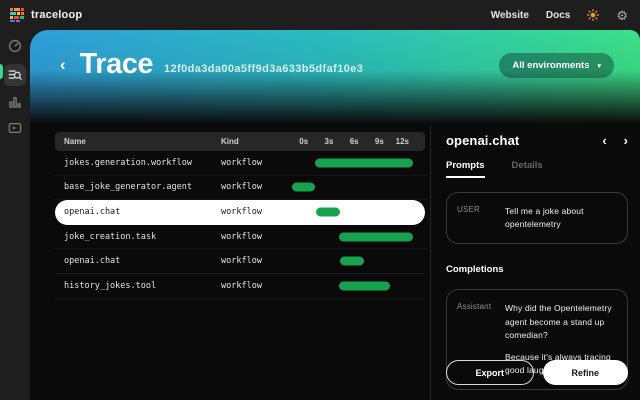 The image size is (640, 400). I want to click on list-search-icon, so click(15, 75).